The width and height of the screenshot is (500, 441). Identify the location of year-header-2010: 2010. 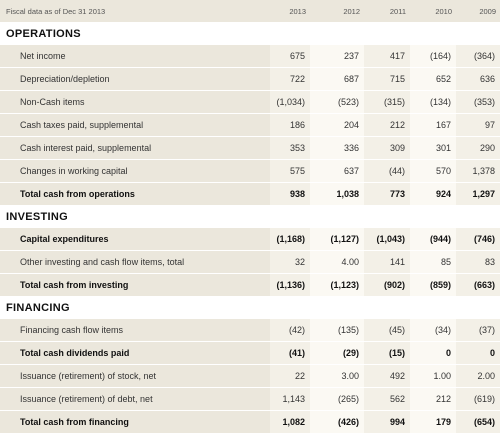
(433, 11).